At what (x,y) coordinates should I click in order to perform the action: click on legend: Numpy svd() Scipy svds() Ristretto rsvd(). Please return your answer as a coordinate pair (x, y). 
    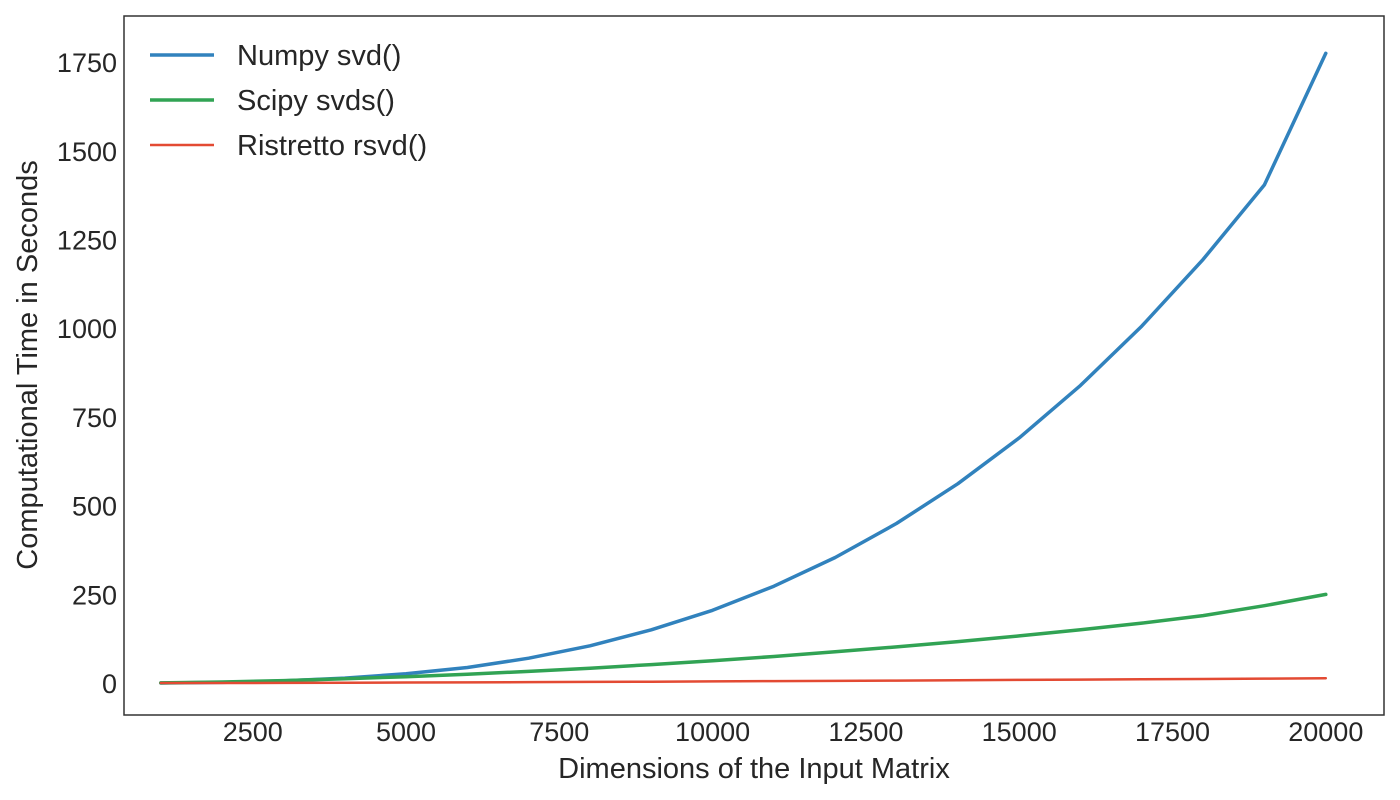
    Looking at the image, I should click on (288, 101).